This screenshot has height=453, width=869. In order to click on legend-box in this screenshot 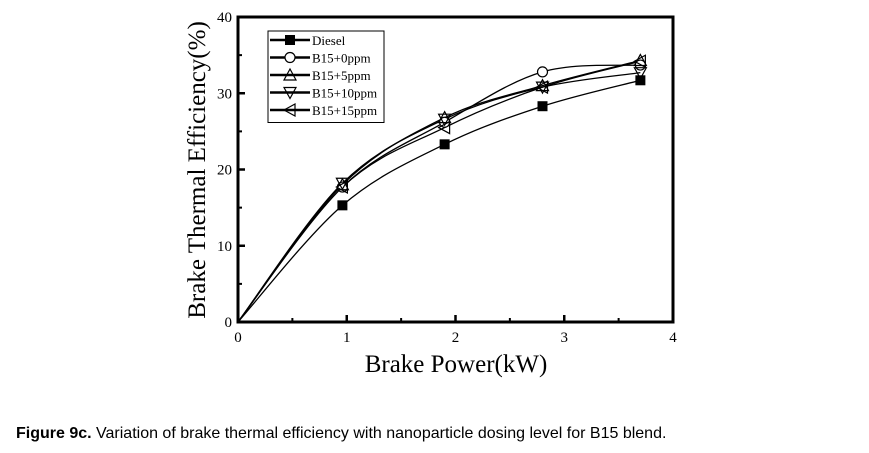, I will do `click(326, 76)`.